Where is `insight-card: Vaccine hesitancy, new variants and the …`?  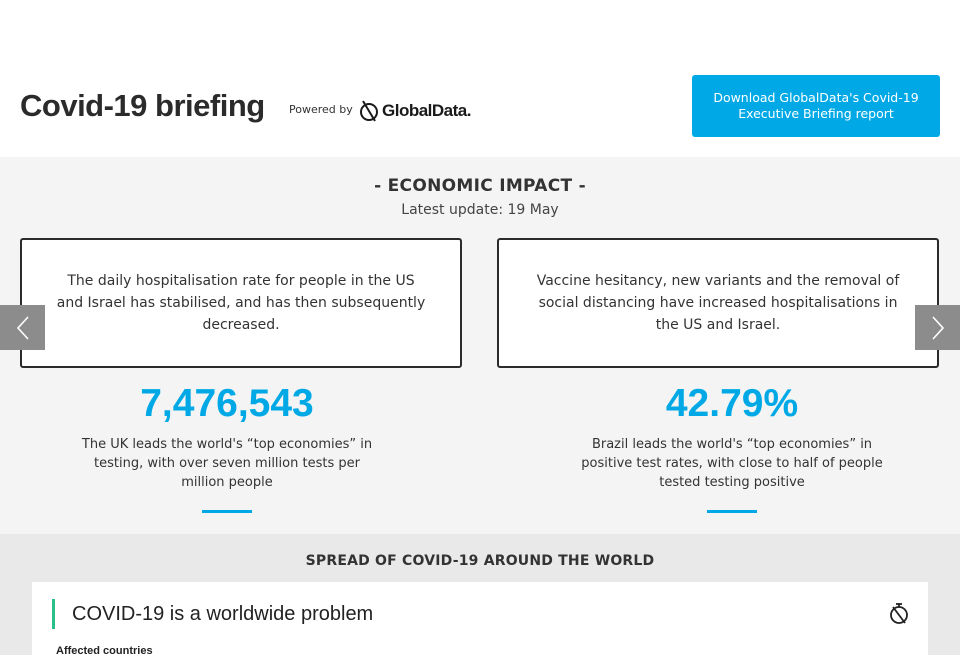 insight-card: Vaccine hesitancy, new variants and the … is located at coordinates (718, 303).